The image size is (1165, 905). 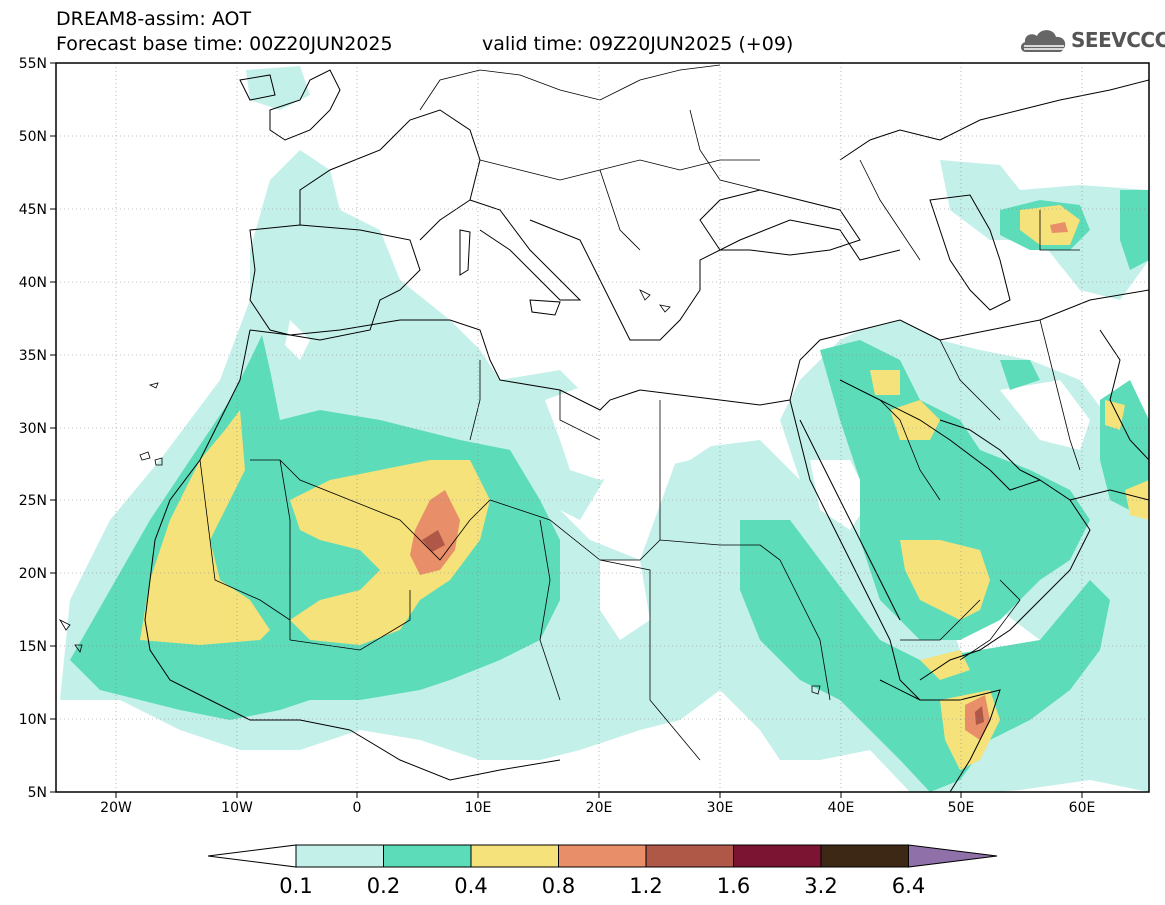 I want to click on logo-text: SEEVCCC, so click(x=1118, y=40).